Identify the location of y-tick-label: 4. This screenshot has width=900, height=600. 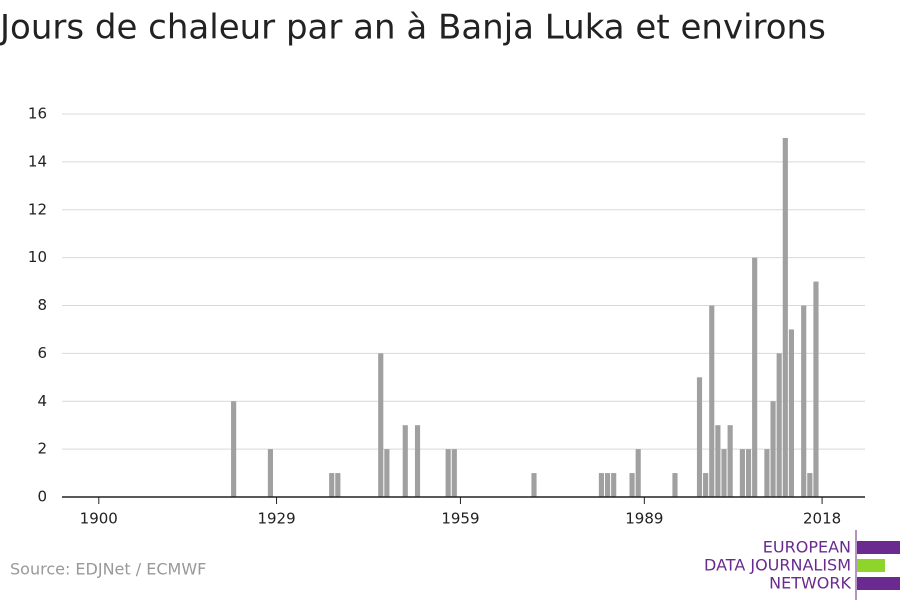
(42, 401).